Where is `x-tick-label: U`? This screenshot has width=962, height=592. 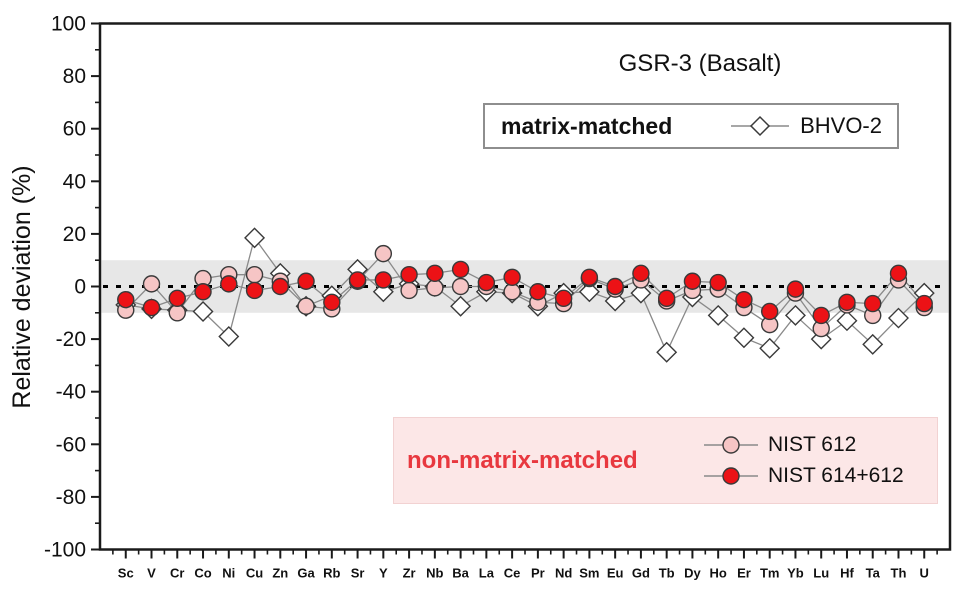
x-tick-label: U is located at coordinates (924, 573).